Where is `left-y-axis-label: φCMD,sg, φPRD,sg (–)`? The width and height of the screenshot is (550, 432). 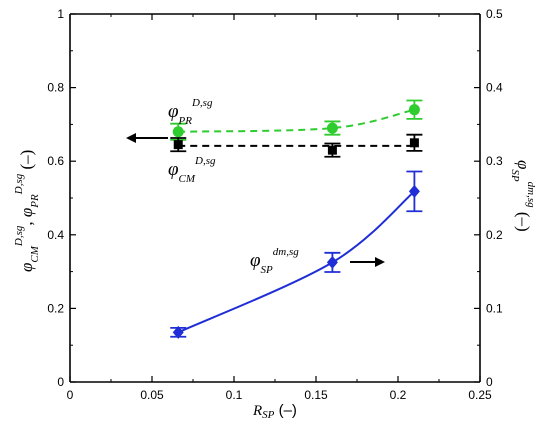
left-y-axis-label: φCMD,sg, φPRD,sg (–) is located at coordinates (27, 211).